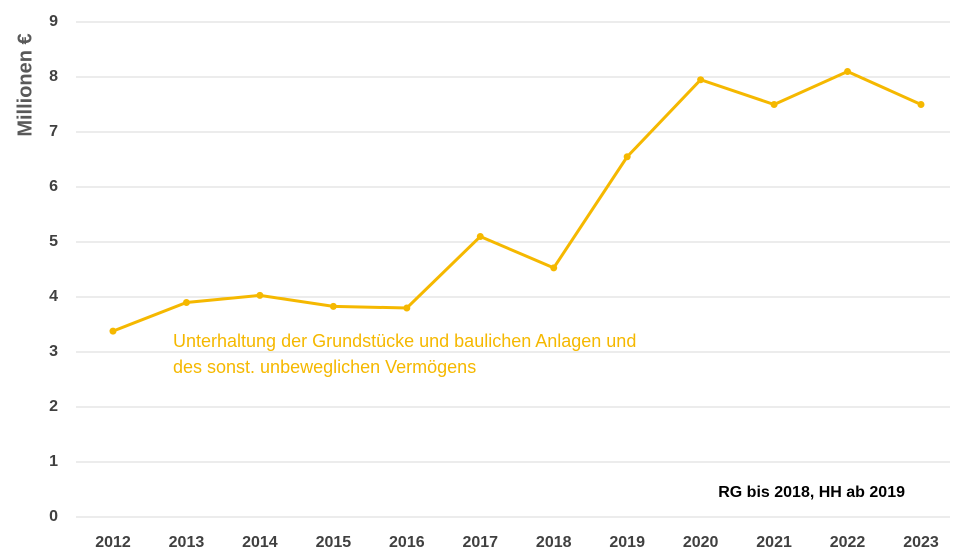  What do you see at coordinates (260, 542) in the screenshot?
I see `x-tick-label: 2014` at bounding box center [260, 542].